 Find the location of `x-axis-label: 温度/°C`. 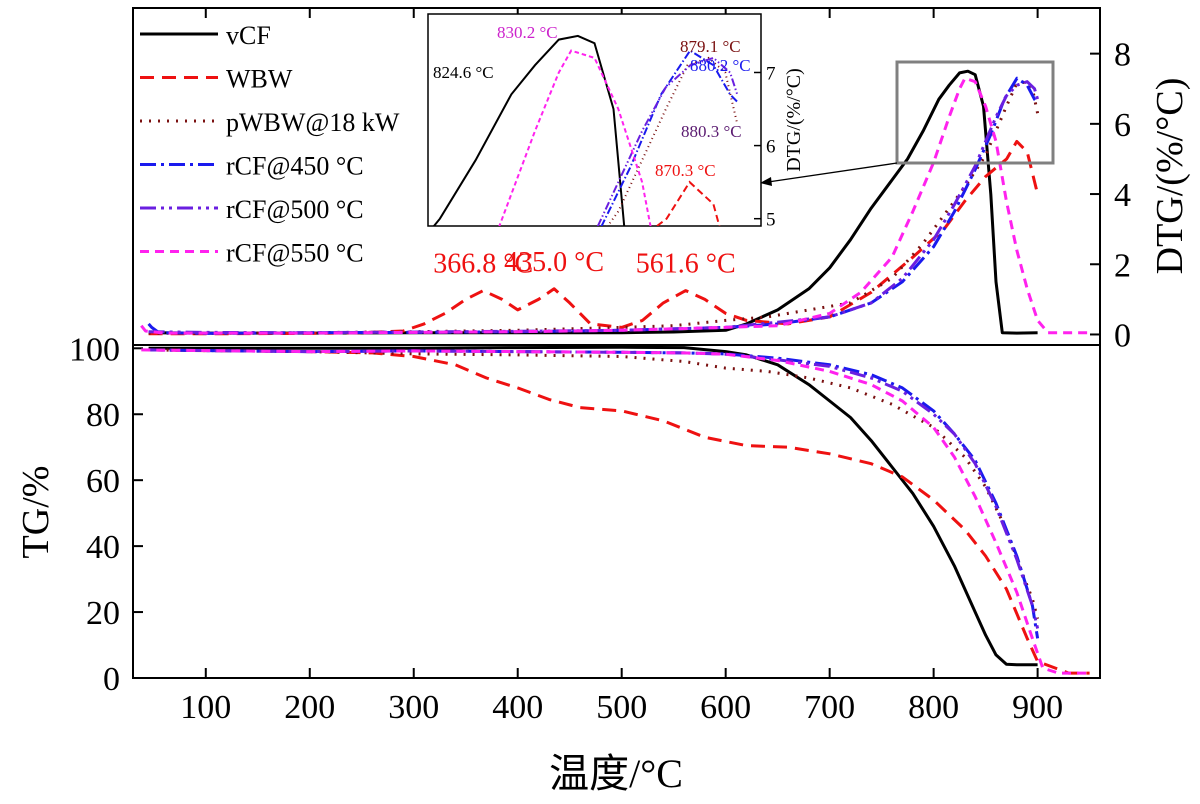

x-axis-label: 温度/°C is located at coordinates (616, 773).